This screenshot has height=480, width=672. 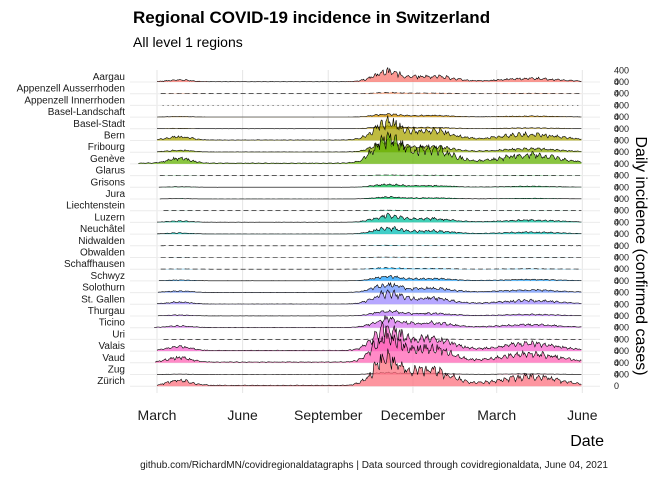 What do you see at coordinates (114, 136) in the screenshot?
I see `region-label: Bern` at bounding box center [114, 136].